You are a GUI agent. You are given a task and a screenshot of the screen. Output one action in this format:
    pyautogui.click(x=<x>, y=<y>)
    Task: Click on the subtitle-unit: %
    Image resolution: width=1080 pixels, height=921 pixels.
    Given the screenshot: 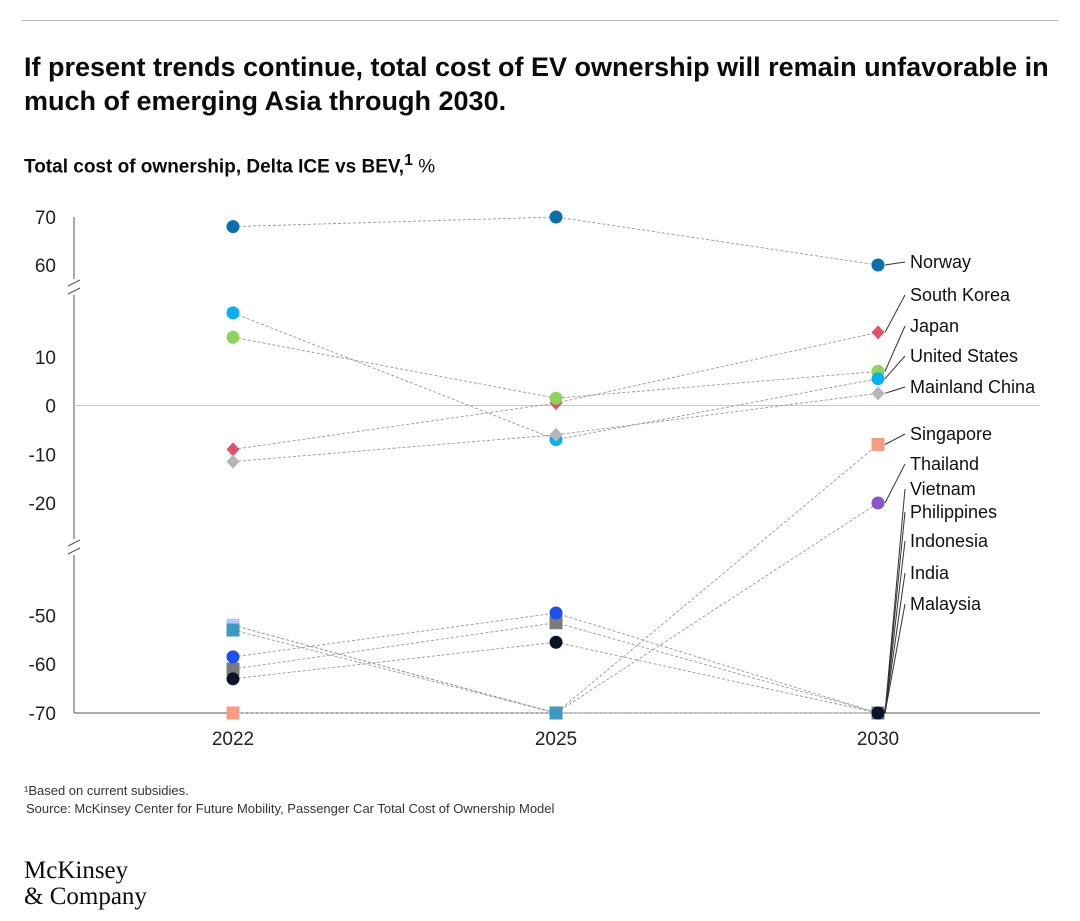 What is the action you would take?
    pyautogui.click(x=427, y=167)
    